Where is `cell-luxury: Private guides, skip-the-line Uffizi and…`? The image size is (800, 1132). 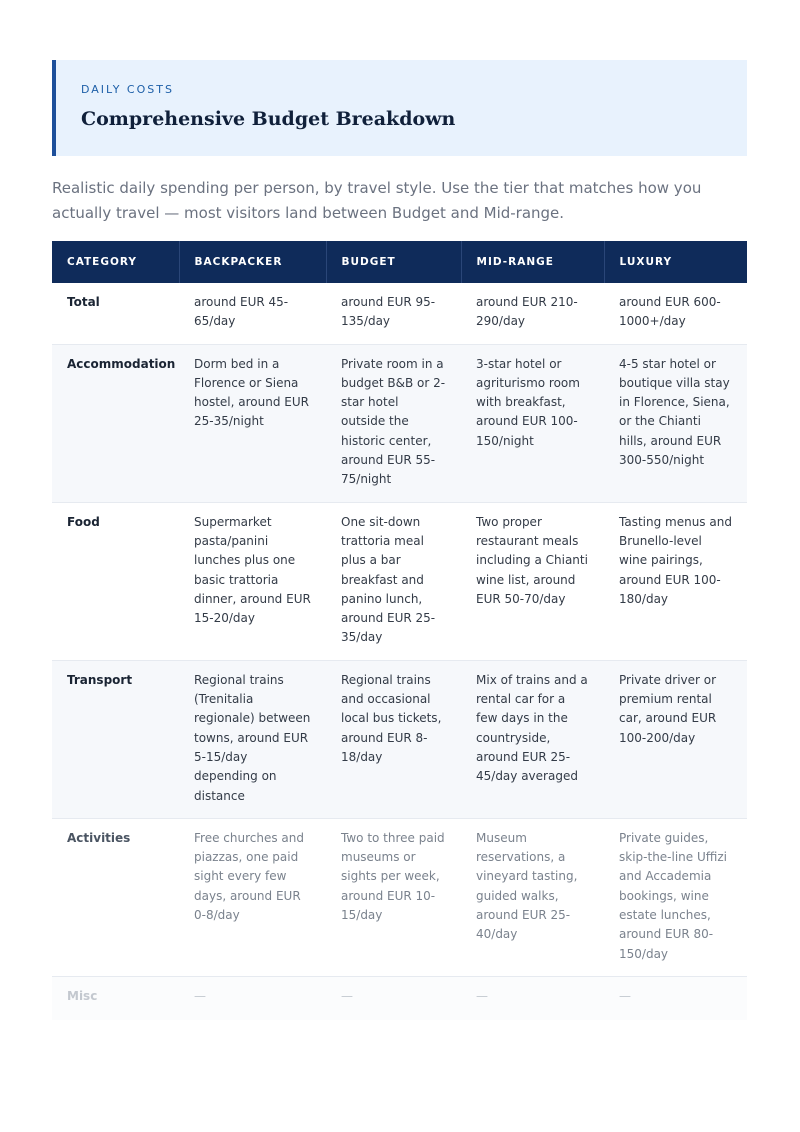 cell-luxury: Private guides, skip-the-line Uffizi and… is located at coordinates (675, 897).